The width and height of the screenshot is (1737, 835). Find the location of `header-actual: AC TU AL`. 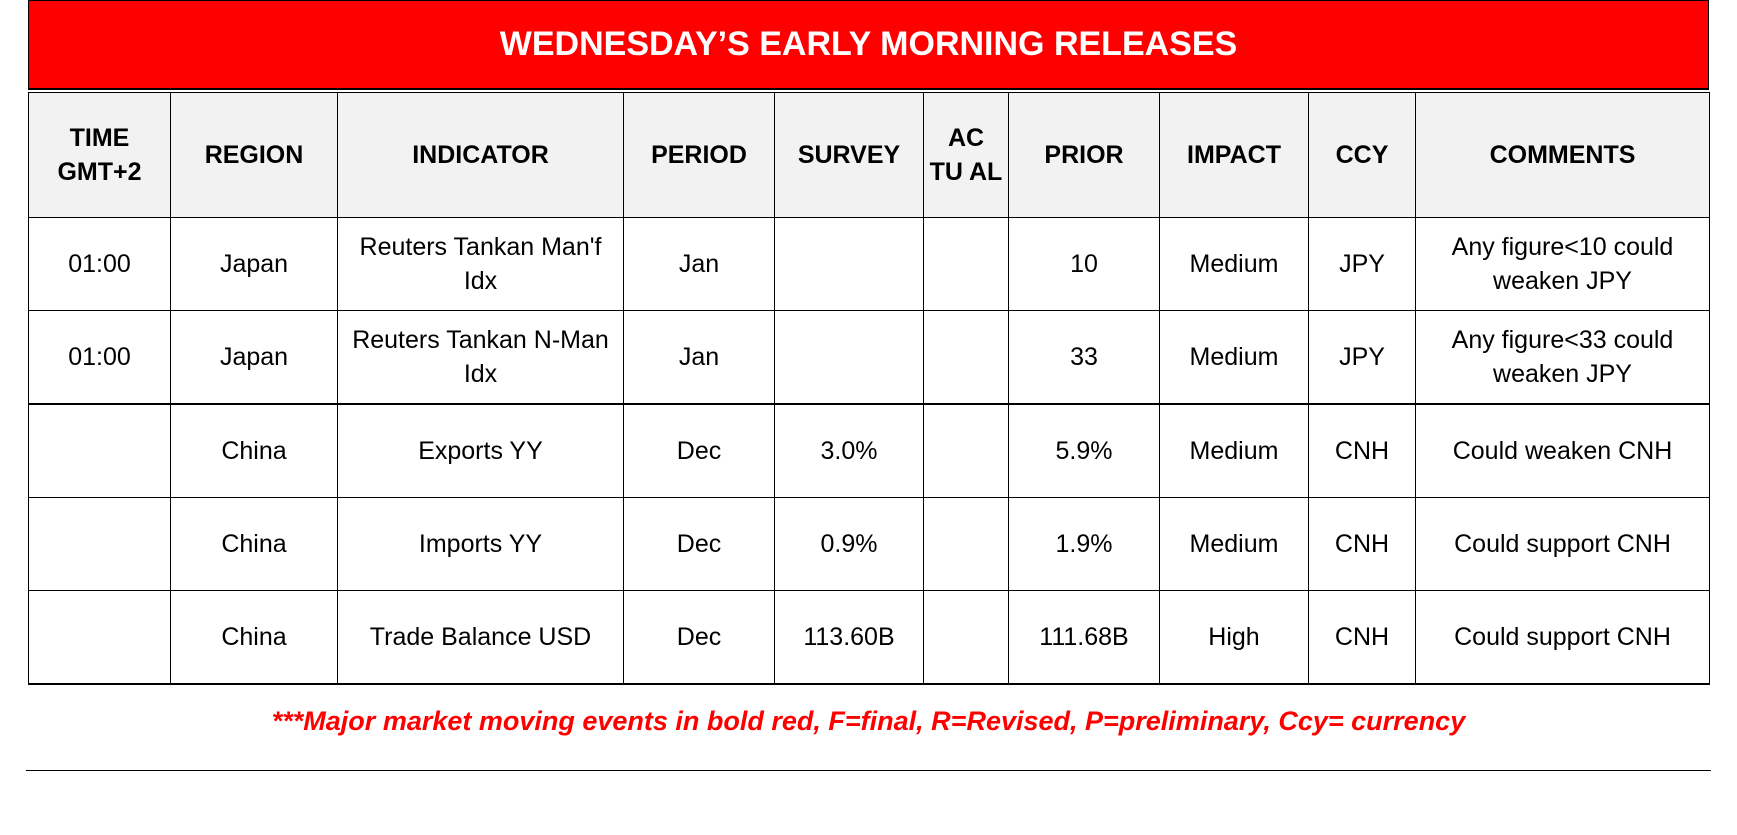

header-actual: AC TU AL is located at coordinates (966, 155).